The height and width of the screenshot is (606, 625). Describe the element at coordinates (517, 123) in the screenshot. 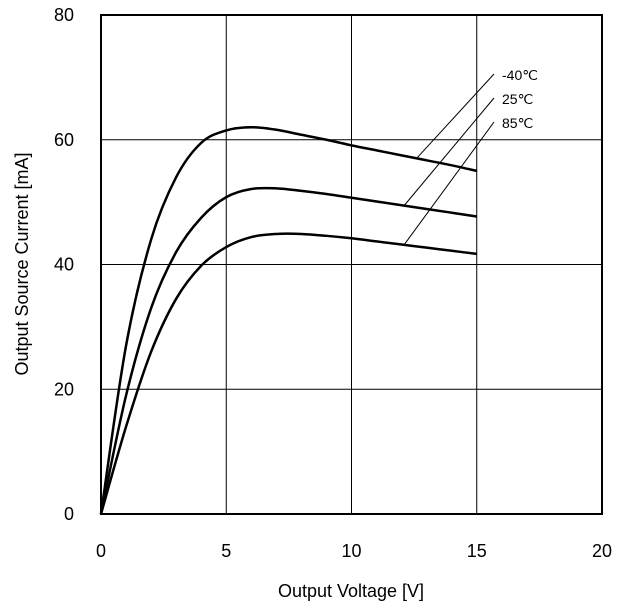

I see `legend-label-85c: 85℃` at that location.